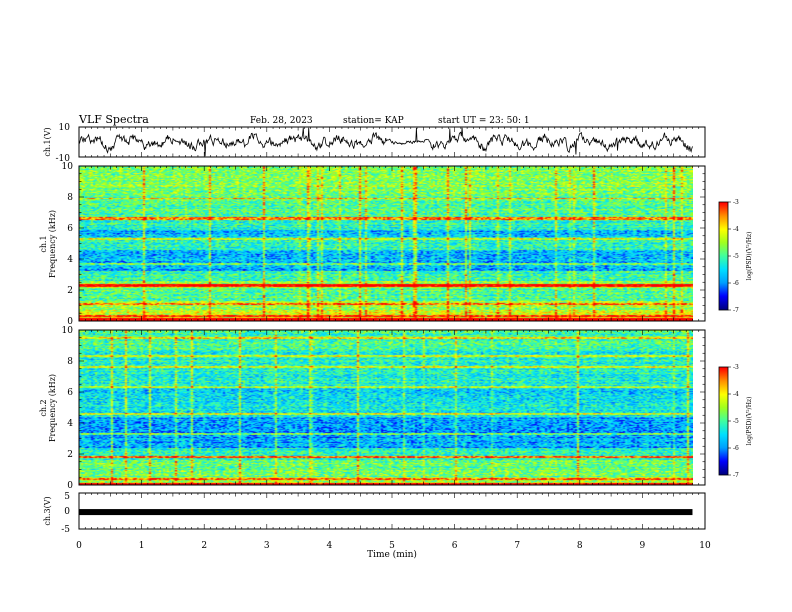 This screenshot has width=792, height=612. I want to click on ch1-ytick-top: 10, so click(65, 128).